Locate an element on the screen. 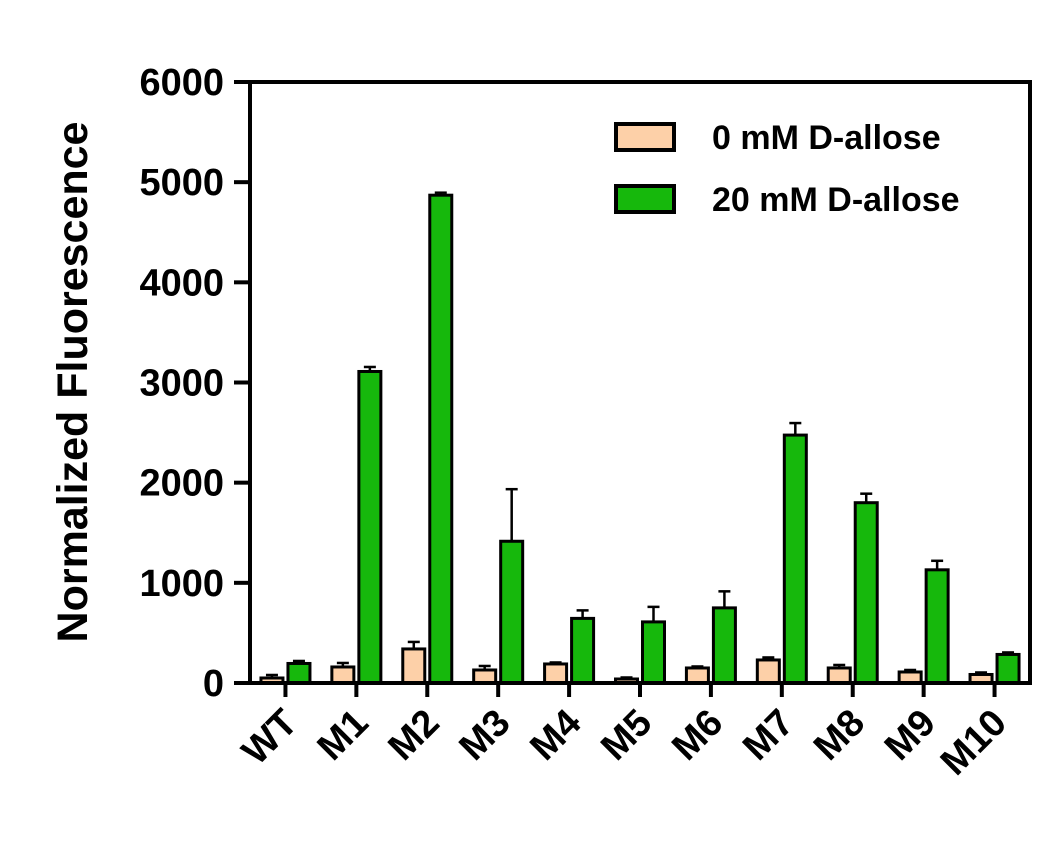  y-tick-label: 6000 is located at coordinates (181, 83).